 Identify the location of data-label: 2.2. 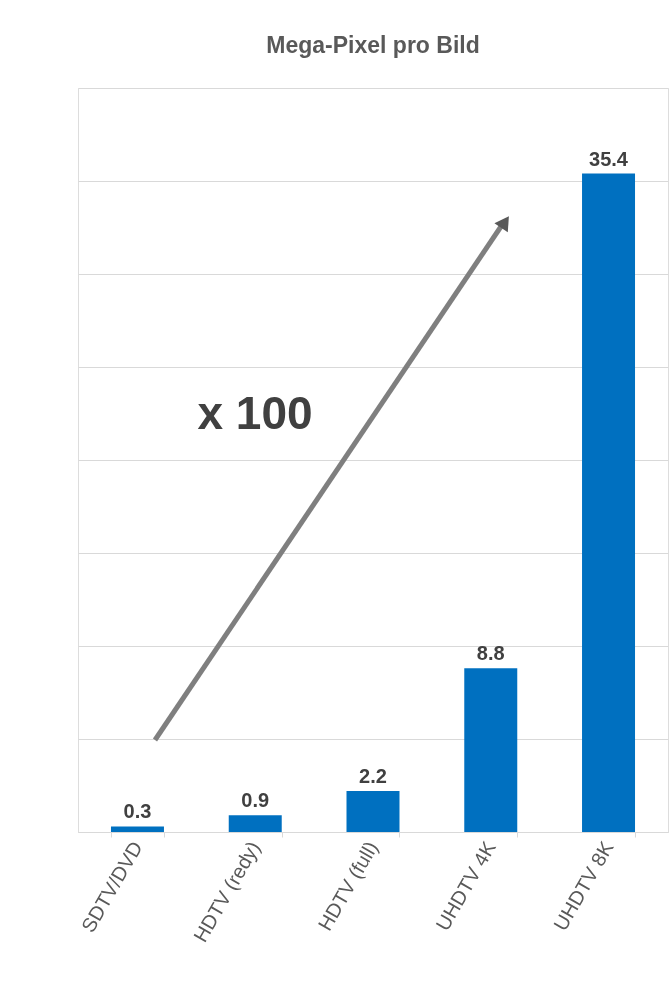
(373, 776).